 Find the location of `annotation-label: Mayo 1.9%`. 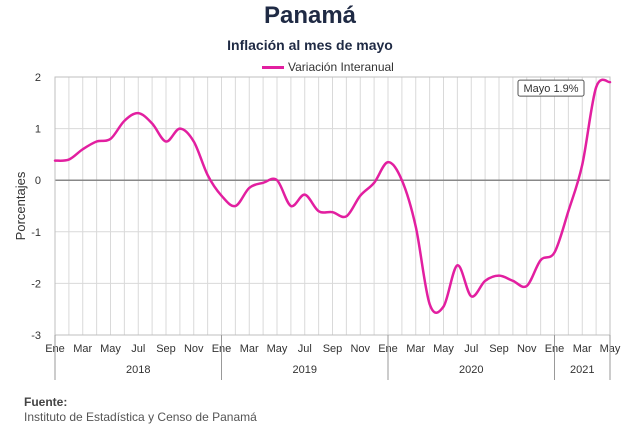

annotation-label: Mayo 1.9% is located at coordinates (550, 89).